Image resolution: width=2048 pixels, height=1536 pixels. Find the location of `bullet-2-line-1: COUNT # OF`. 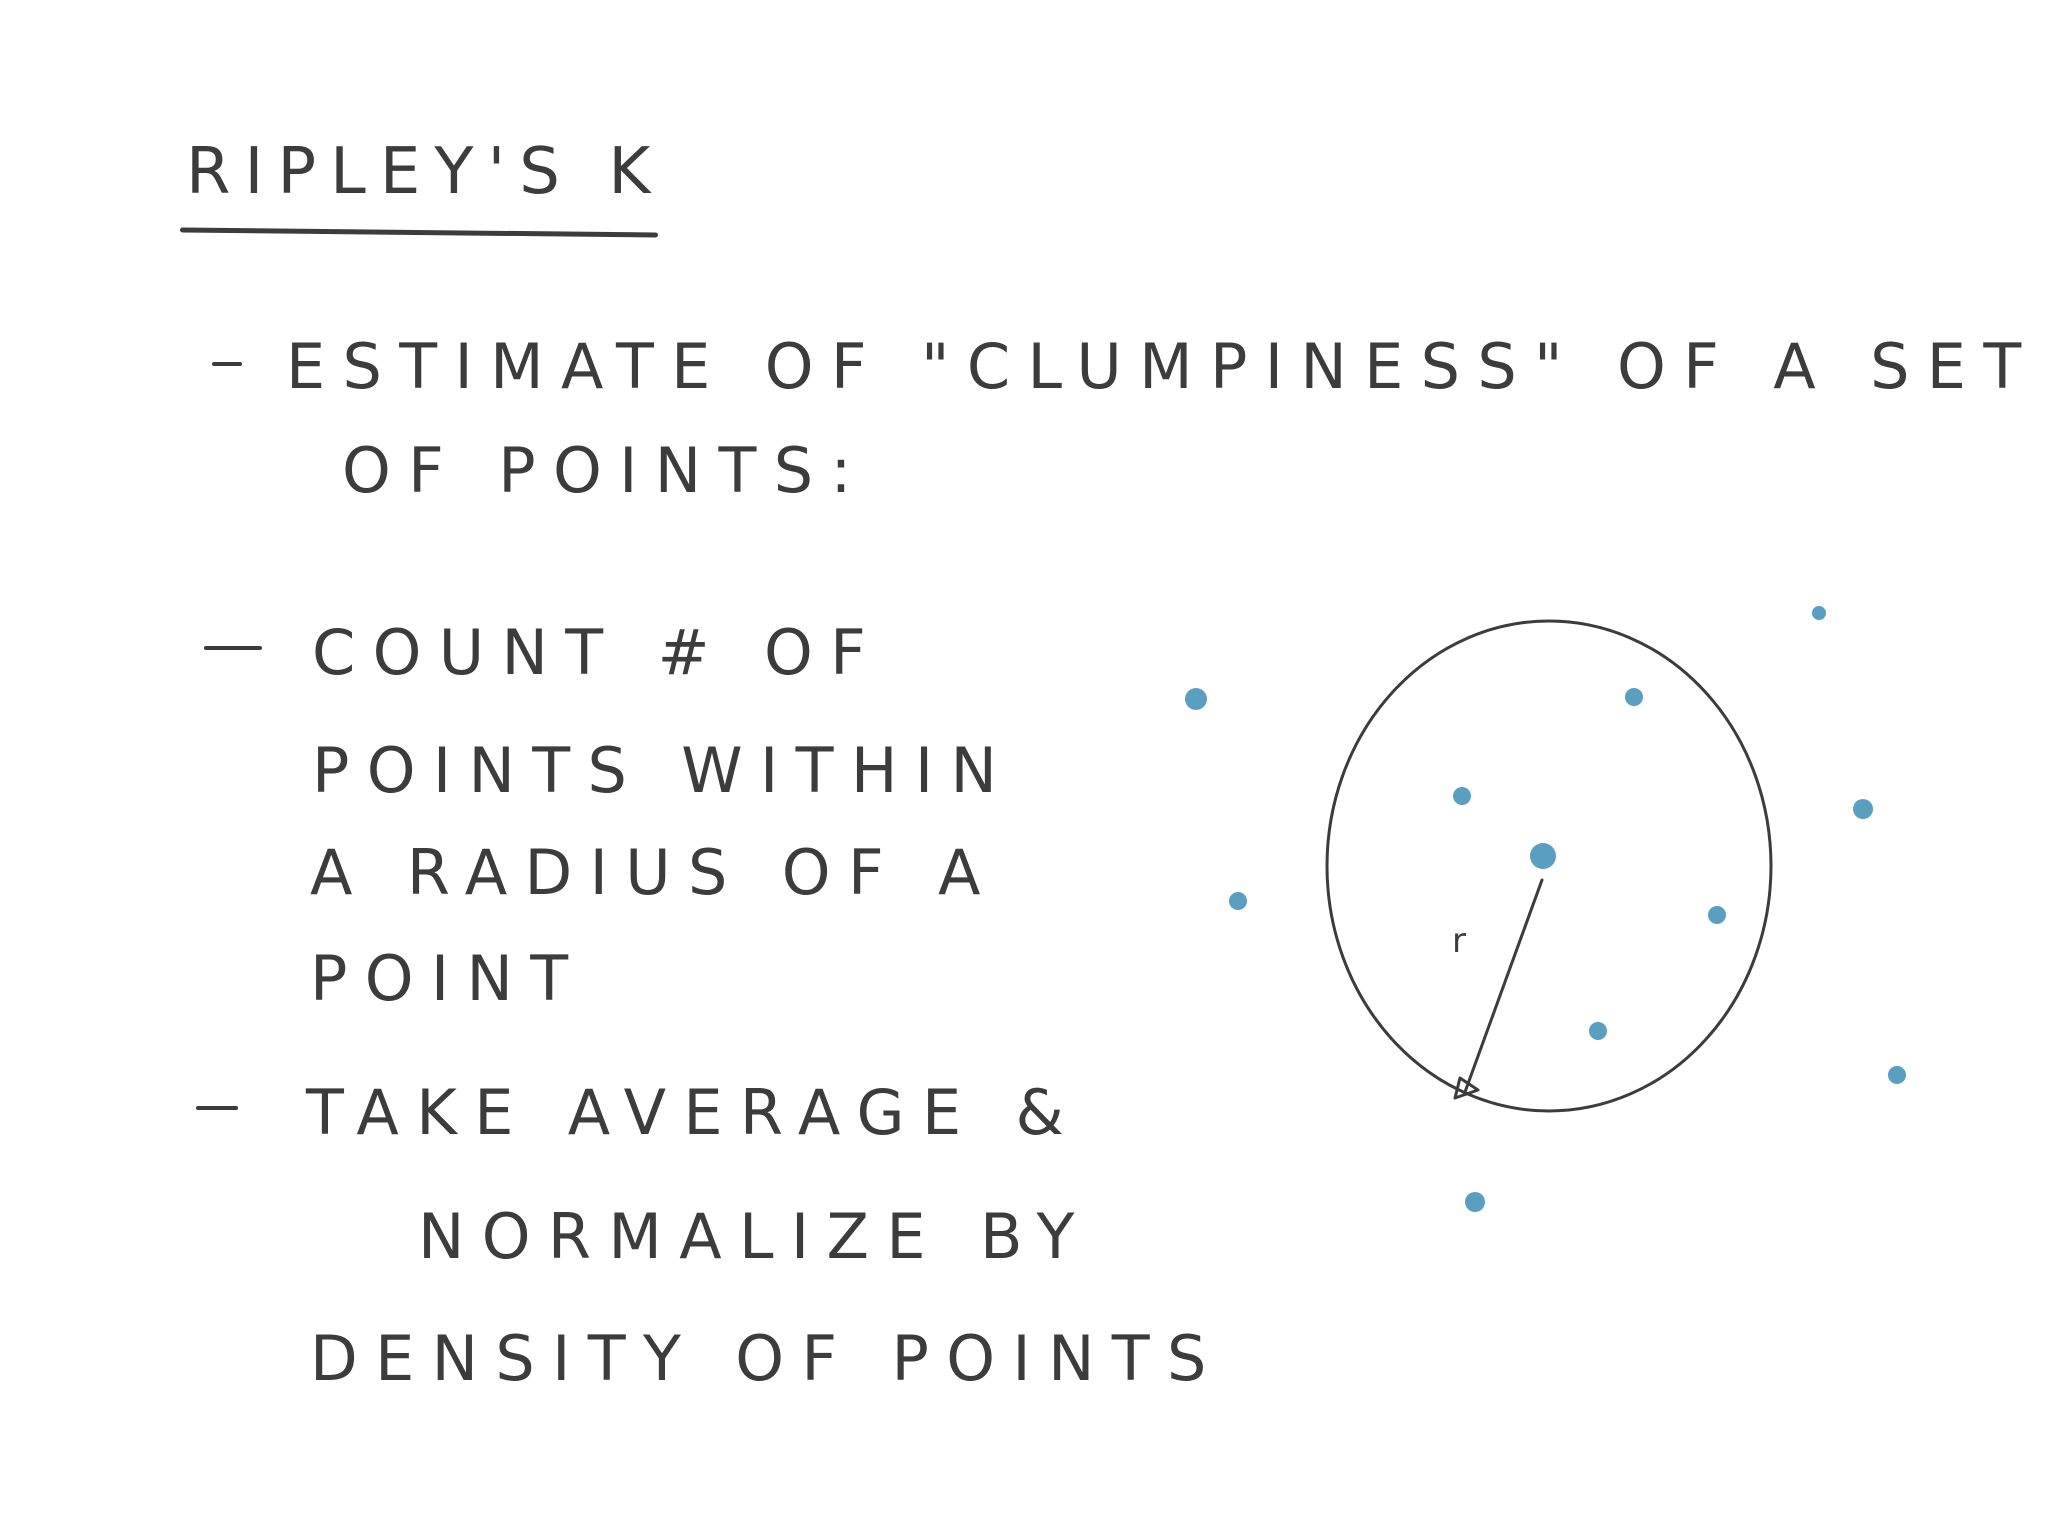

bullet-2-line-1: COUNT # OF is located at coordinates (598, 652).